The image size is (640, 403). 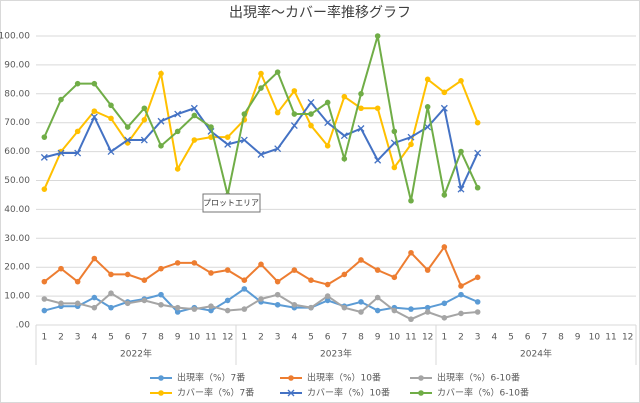 I want to click on x-tick-label: 8, so click(x=561, y=338).